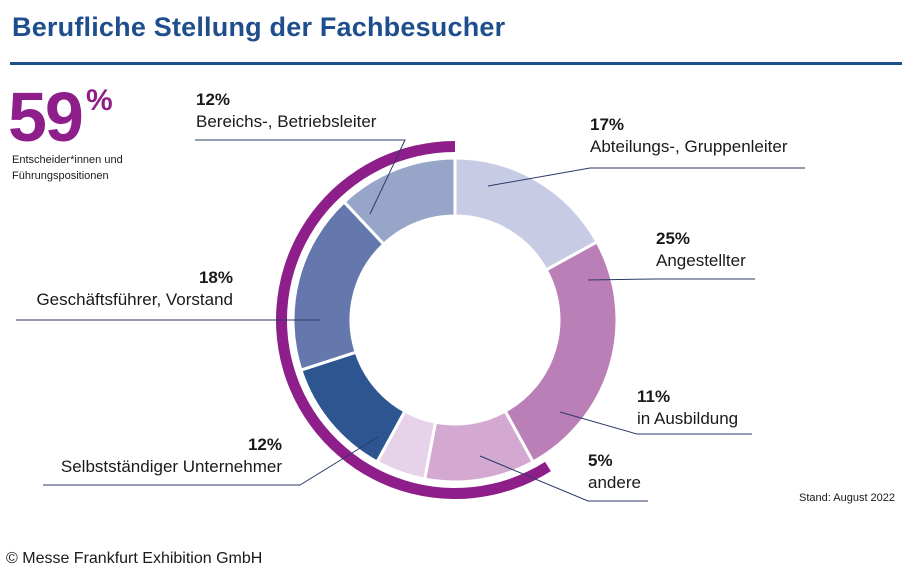 Image resolution: width=919 pixels, height=582 pixels. What do you see at coordinates (215, 277) in the screenshot?
I see `value-label: 18%` at bounding box center [215, 277].